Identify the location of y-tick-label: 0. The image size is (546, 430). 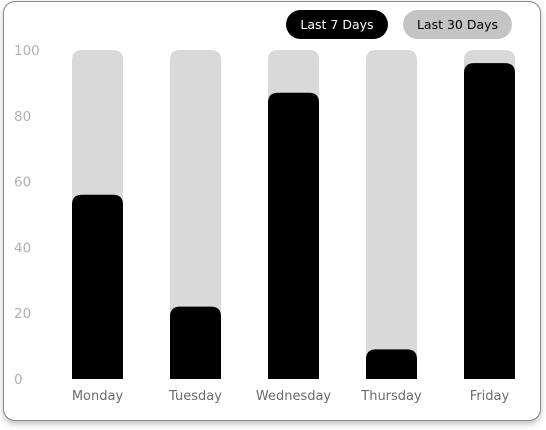
(18, 380).